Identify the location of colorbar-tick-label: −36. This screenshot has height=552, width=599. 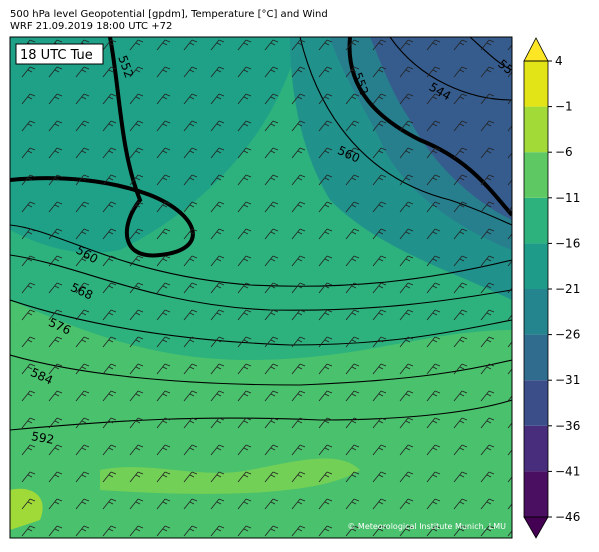
(567, 426).